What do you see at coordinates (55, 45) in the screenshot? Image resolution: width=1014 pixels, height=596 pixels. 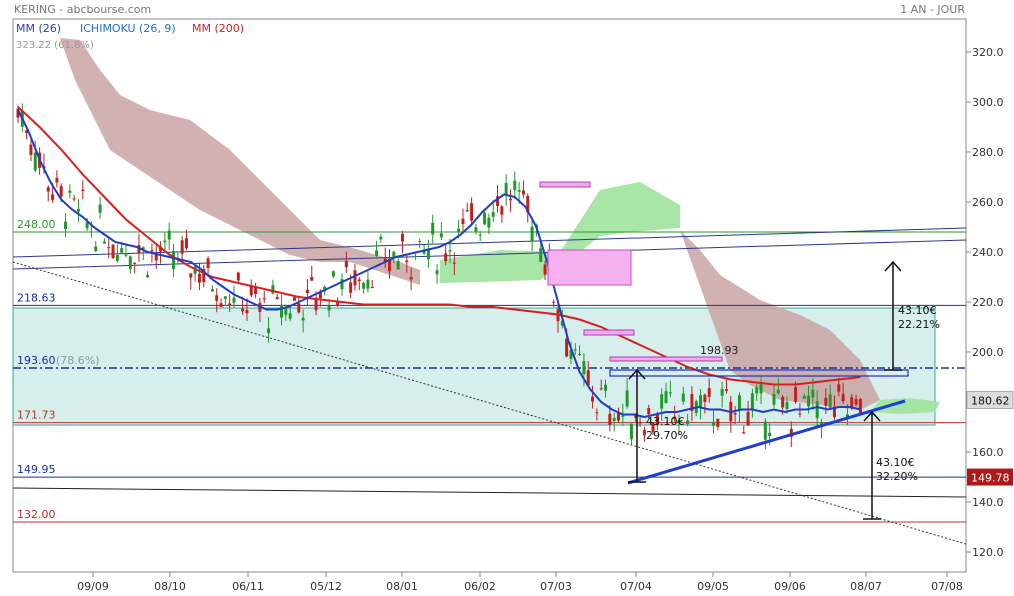 I see `level-label: 323.22 (61.8%)` at bounding box center [55, 45].